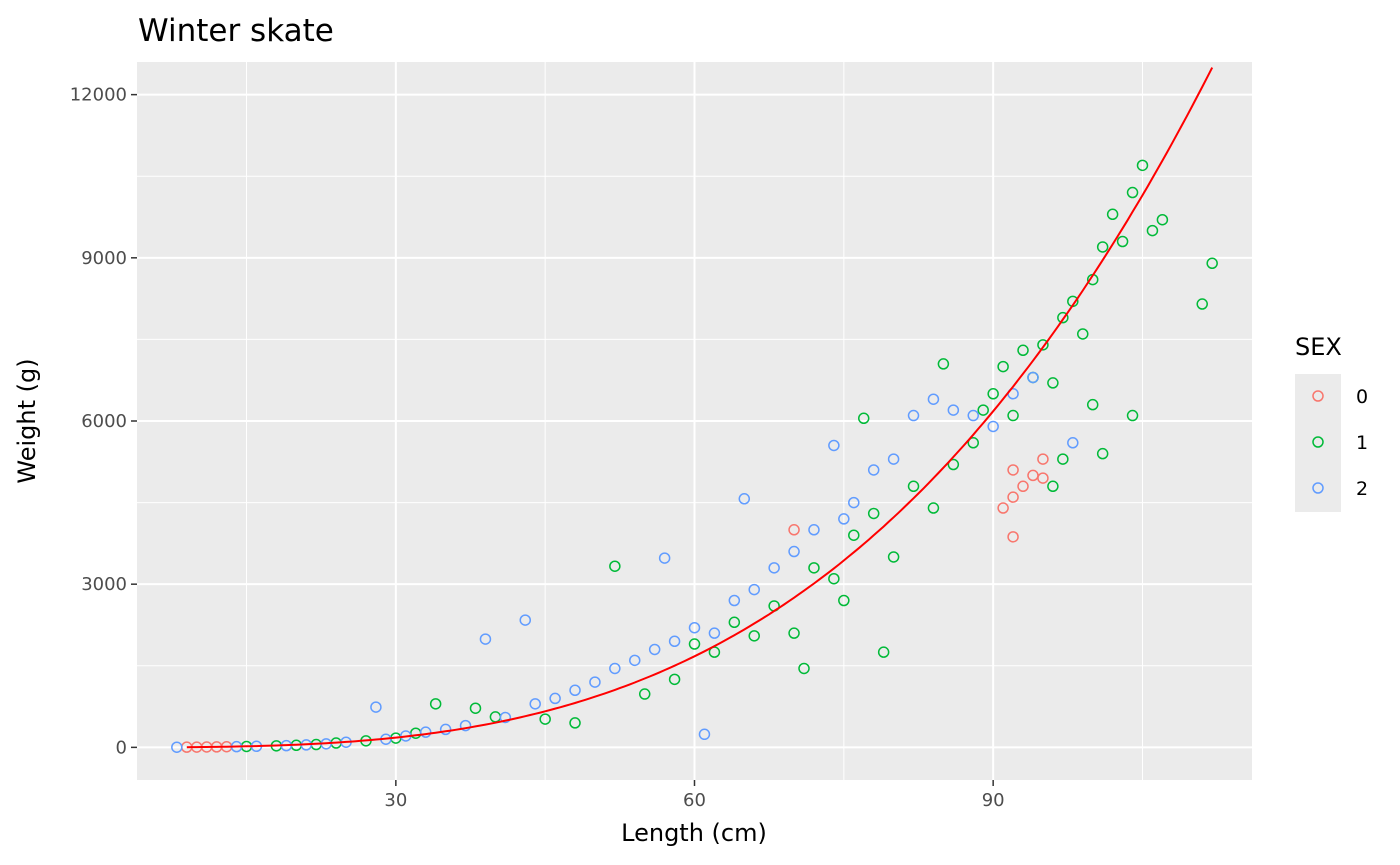 The width and height of the screenshot is (1400, 865). I want to click on y-tick-label: 3000, so click(104, 584).